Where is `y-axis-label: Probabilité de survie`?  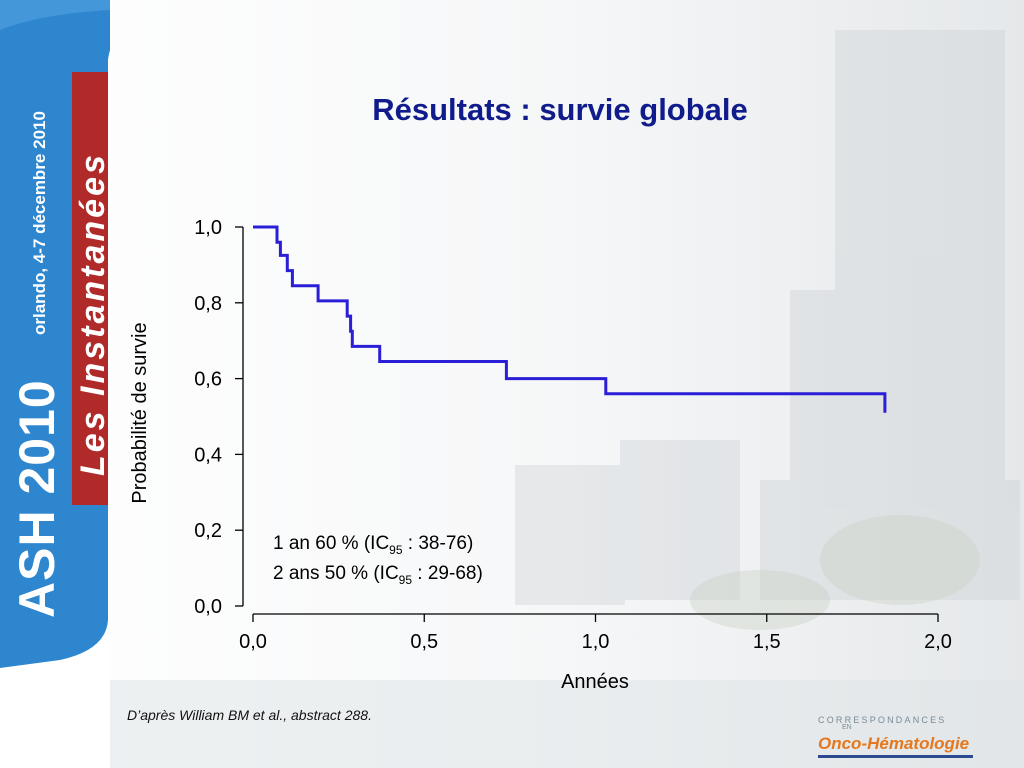
y-axis-label: Probabilité de survie is located at coordinates (140, 412).